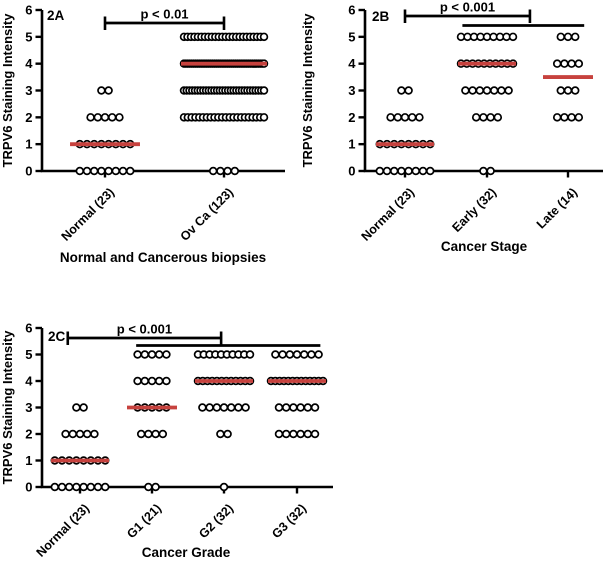 The height and width of the screenshot is (568, 609). I want to click on significance-label: p < 0.001, so click(144, 329).